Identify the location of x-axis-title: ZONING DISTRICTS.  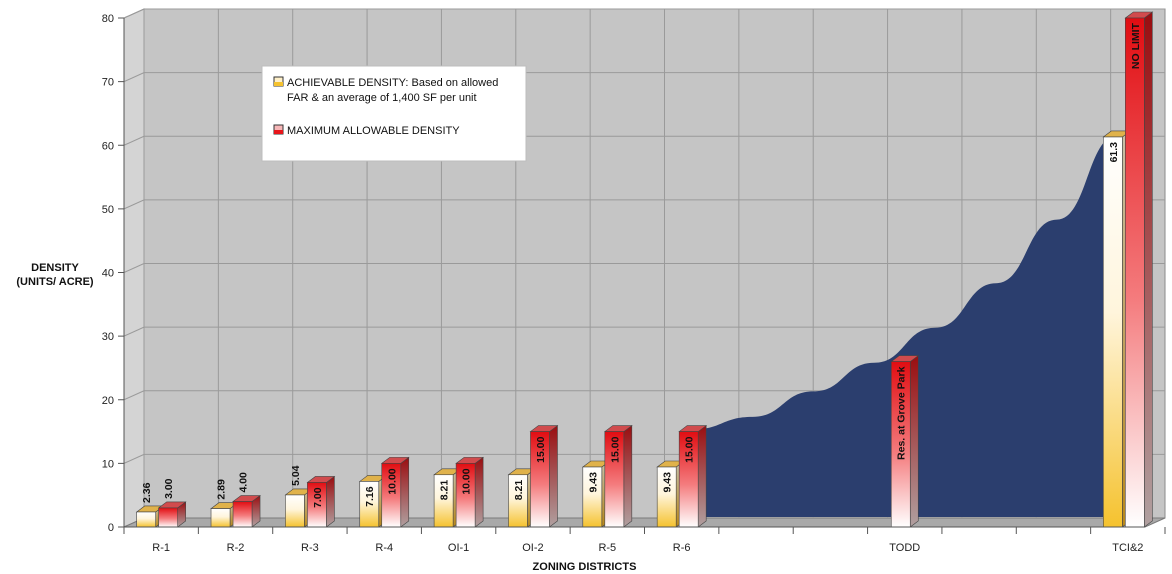
(585, 567).